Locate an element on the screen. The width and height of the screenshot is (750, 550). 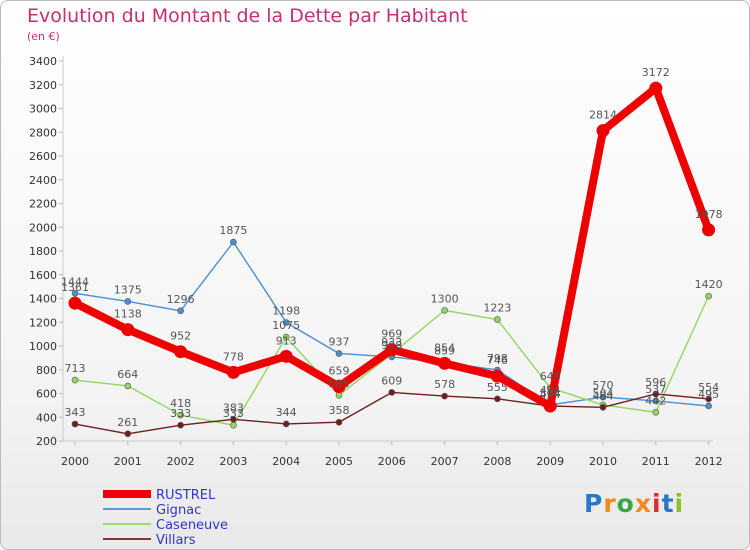
data-label-villars: 484 is located at coordinates (603, 395).